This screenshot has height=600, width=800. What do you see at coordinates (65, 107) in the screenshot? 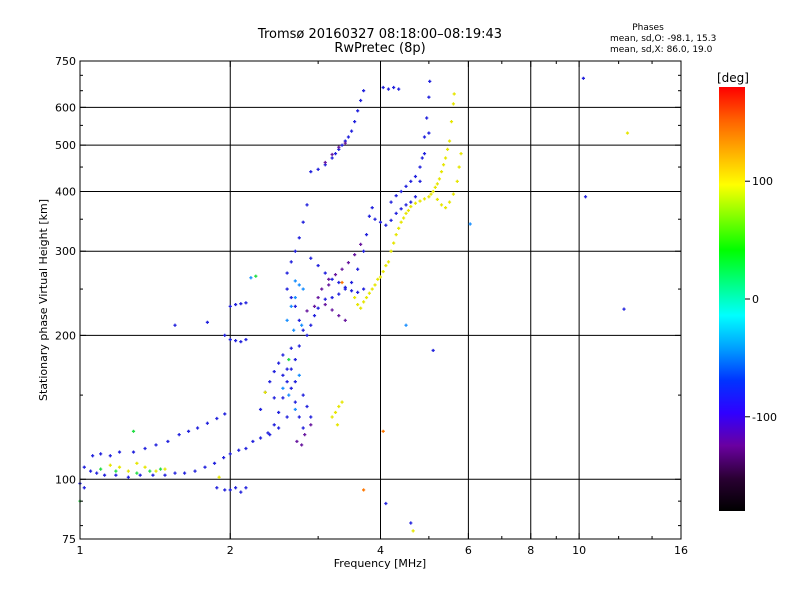
I see `y-tick-label: 600` at bounding box center [65, 107].